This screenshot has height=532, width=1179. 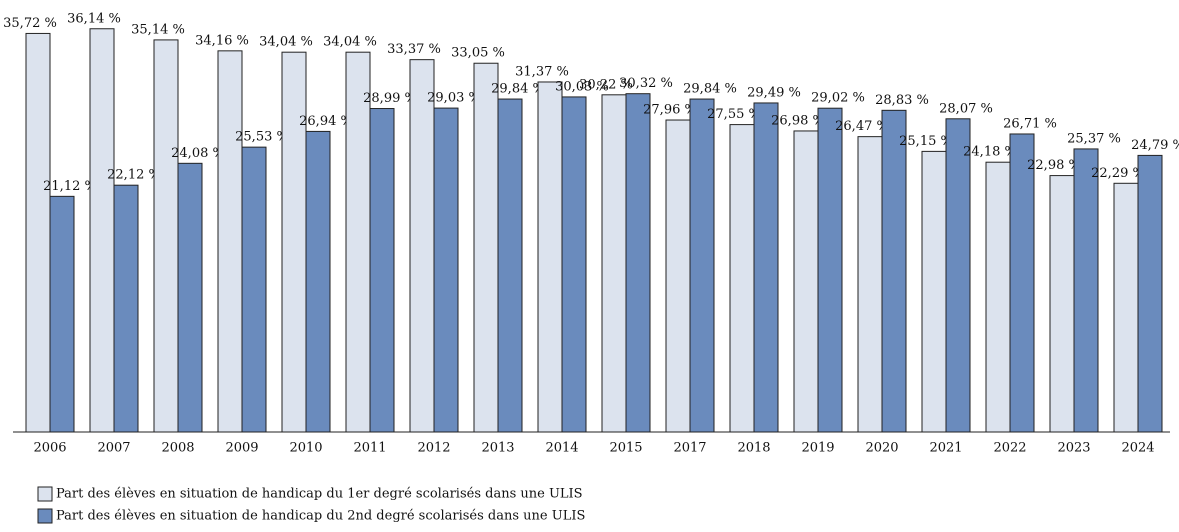 What do you see at coordinates (774, 92) in the screenshot?
I see `data-label: 29,49 %` at bounding box center [774, 92].